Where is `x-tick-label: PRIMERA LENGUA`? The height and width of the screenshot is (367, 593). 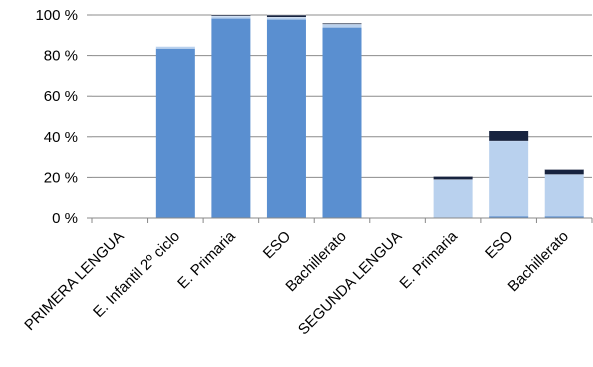 x-tick-label: PRIMERA LENGUA is located at coordinates (74, 281).